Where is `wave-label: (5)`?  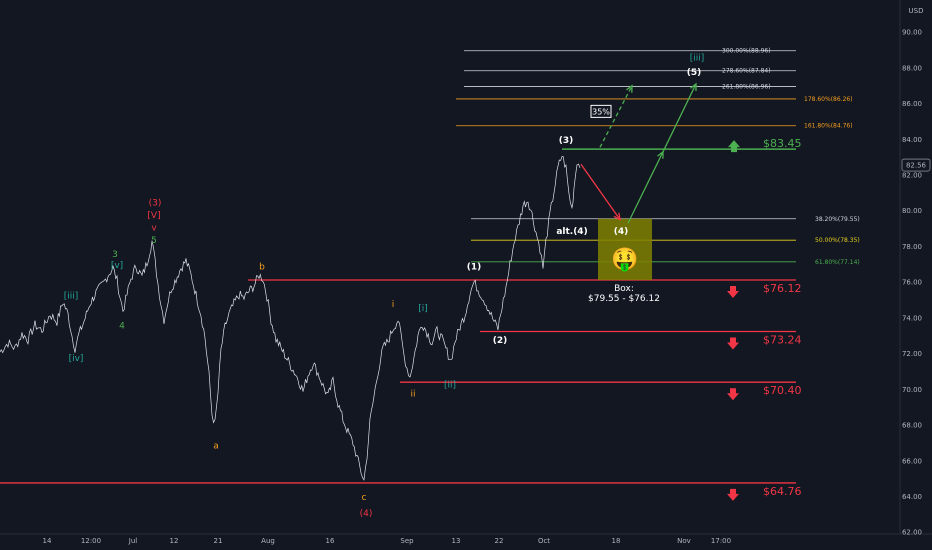 wave-label: (5) is located at coordinates (694, 73).